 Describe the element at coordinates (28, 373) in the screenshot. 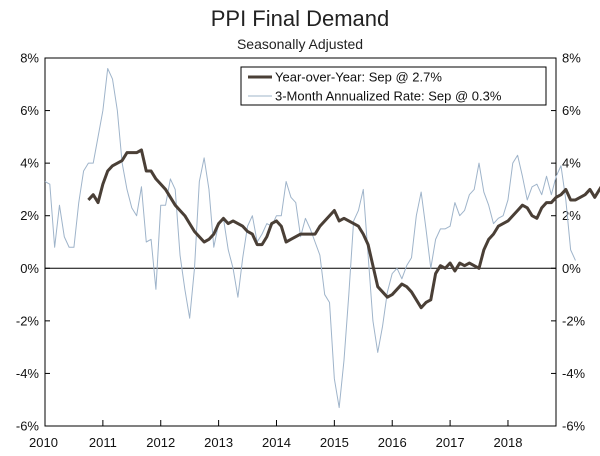

I see `y-tick-label-left: -4%` at that location.